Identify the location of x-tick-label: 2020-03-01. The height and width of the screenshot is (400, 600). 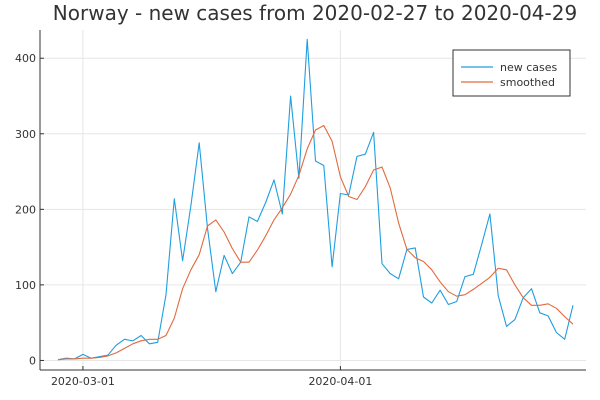
(83, 381).